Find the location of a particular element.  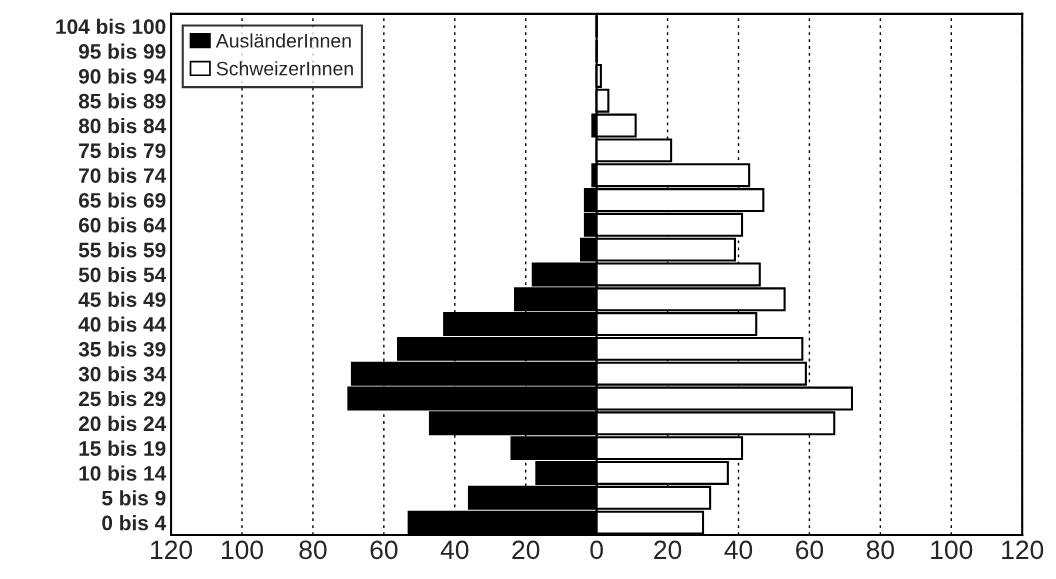

y-tick-label: 75 bis 79 is located at coordinates (122, 150).